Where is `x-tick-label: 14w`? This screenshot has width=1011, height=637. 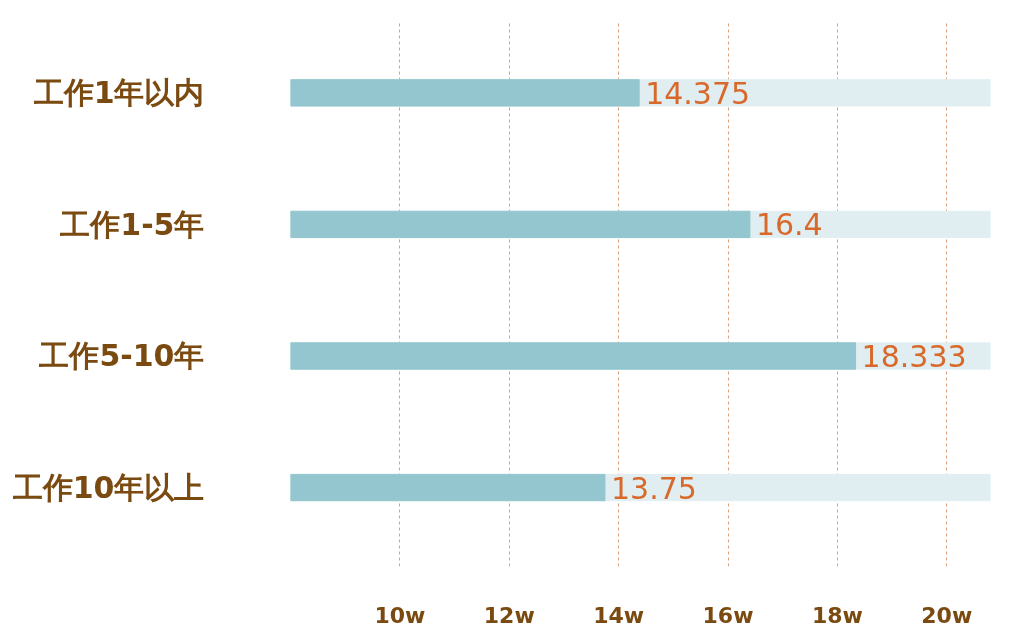 x-tick-label: 14w is located at coordinates (619, 615).